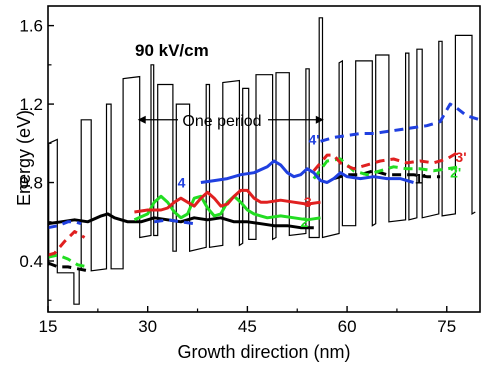 The height and width of the screenshot is (366, 485). What do you see at coordinates (48, 326) in the screenshot?
I see `x-tick-label-0: 15` at bounding box center [48, 326].